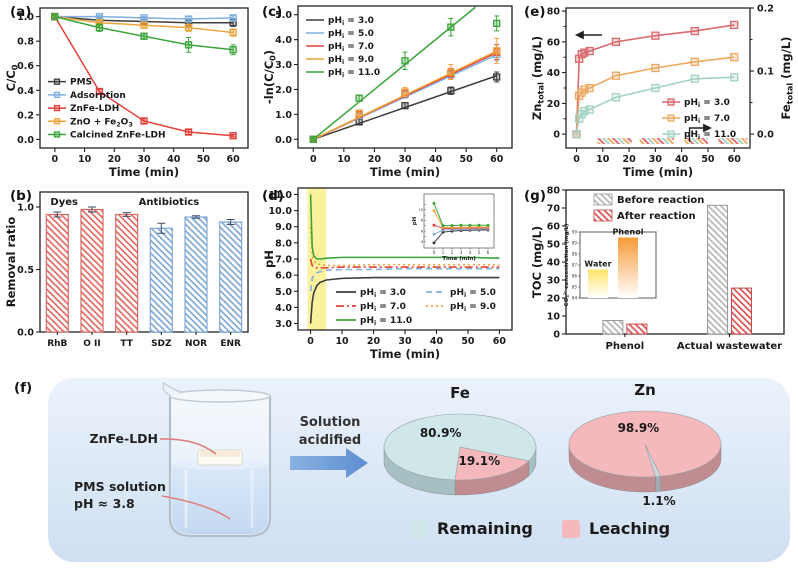  What do you see at coordinates (575, 276) in the screenshot?
I see `svg-text: 86` at bounding box center [575, 276].